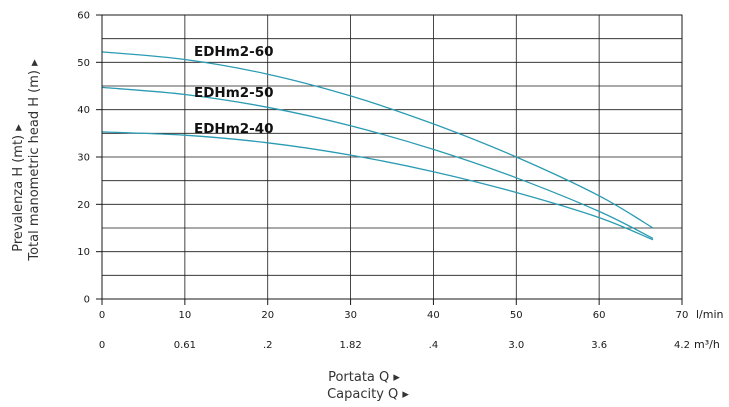 Image resolution: width=729 pixels, height=407 pixels. Describe the element at coordinates (83, 110) in the screenshot. I see `y-tick-label: 40` at that location.